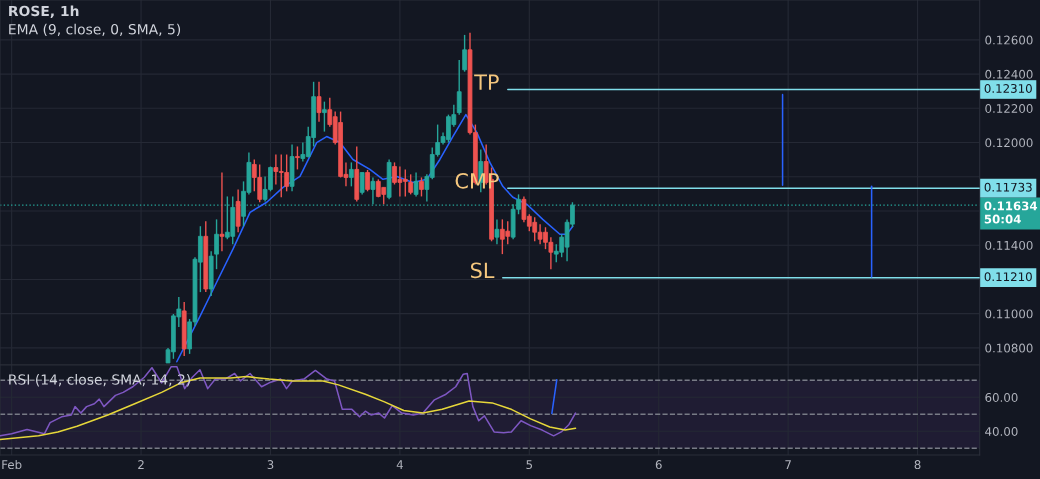 Image resolution: width=1040 pixels, height=479 pixels. What do you see at coordinates (1008, 187) in the screenshot?
I see `data-label: 0.11733` at bounding box center [1008, 187].